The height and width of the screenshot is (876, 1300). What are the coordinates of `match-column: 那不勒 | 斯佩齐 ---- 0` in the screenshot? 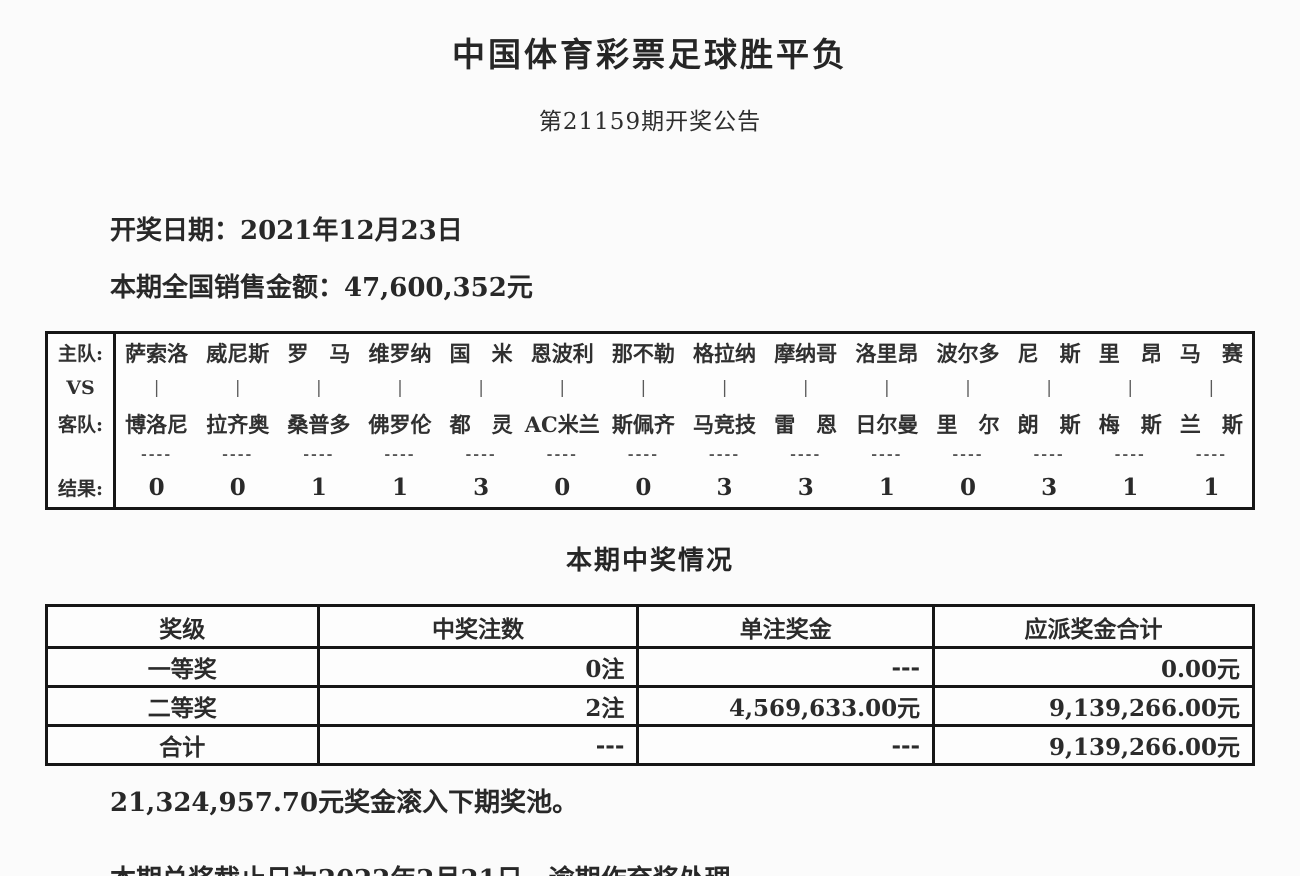 It's located at (643, 420).